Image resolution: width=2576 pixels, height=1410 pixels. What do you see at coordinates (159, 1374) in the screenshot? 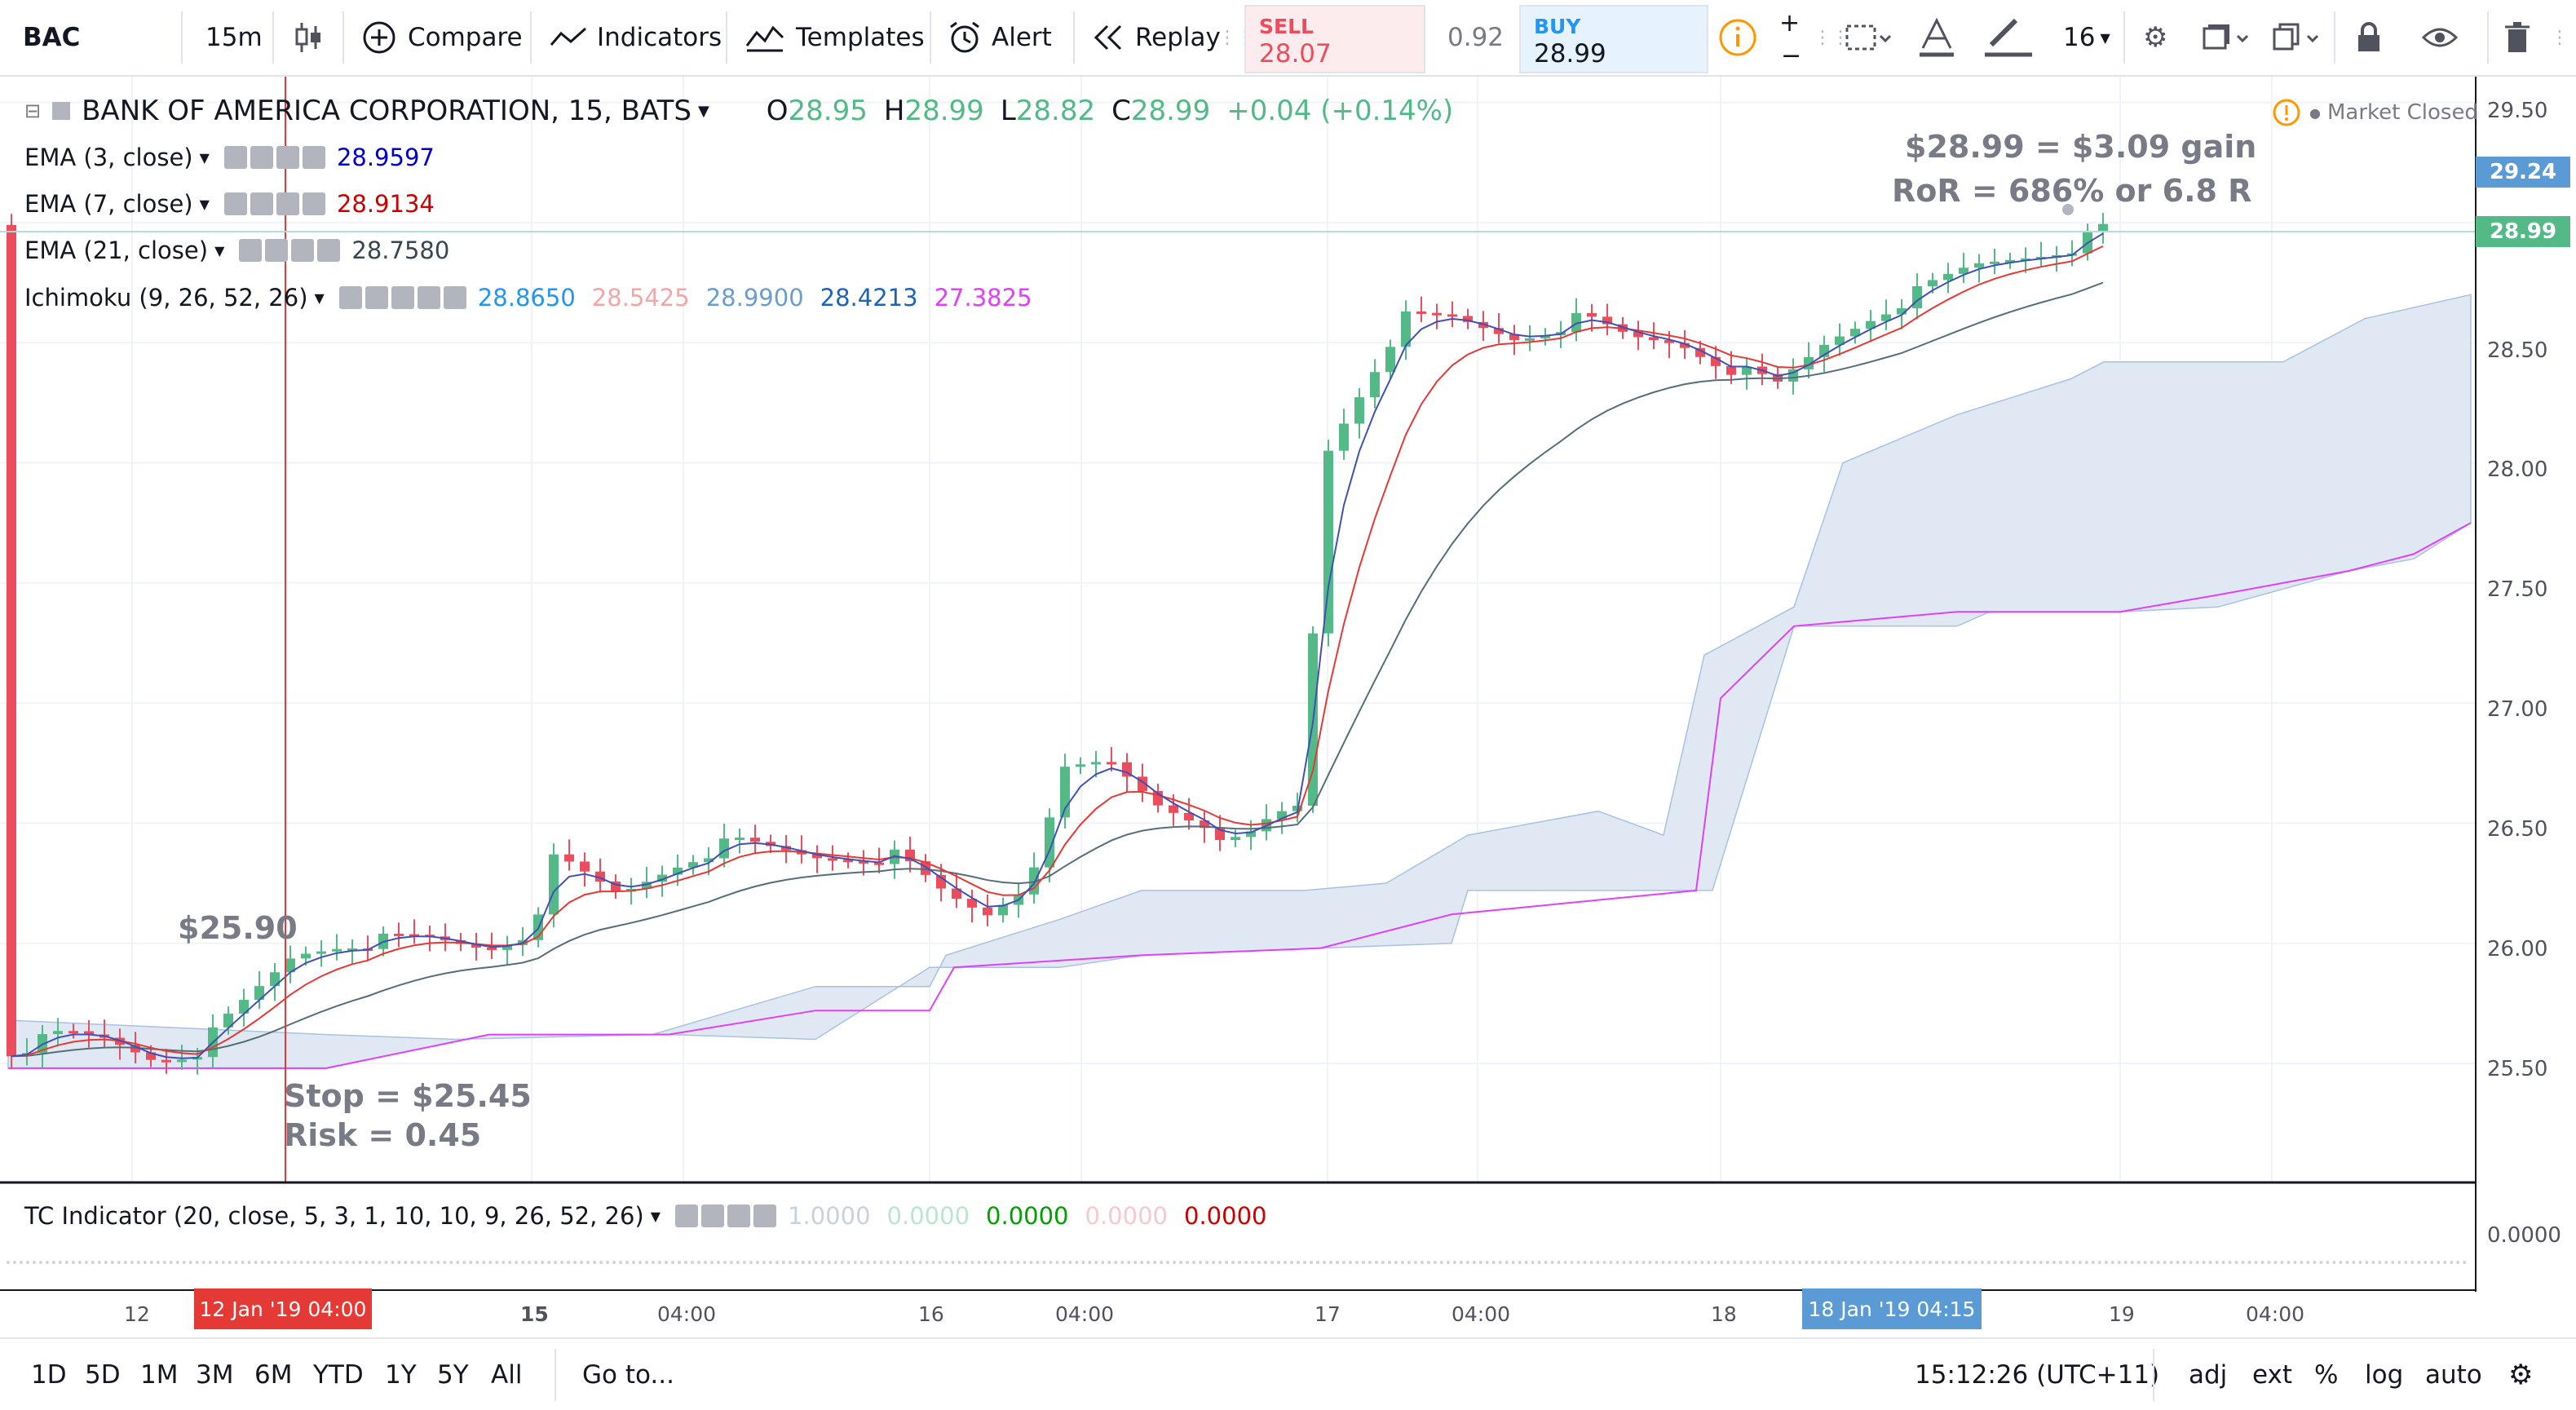
I see `range-1m: 1M` at bounding box center [159, 1374].